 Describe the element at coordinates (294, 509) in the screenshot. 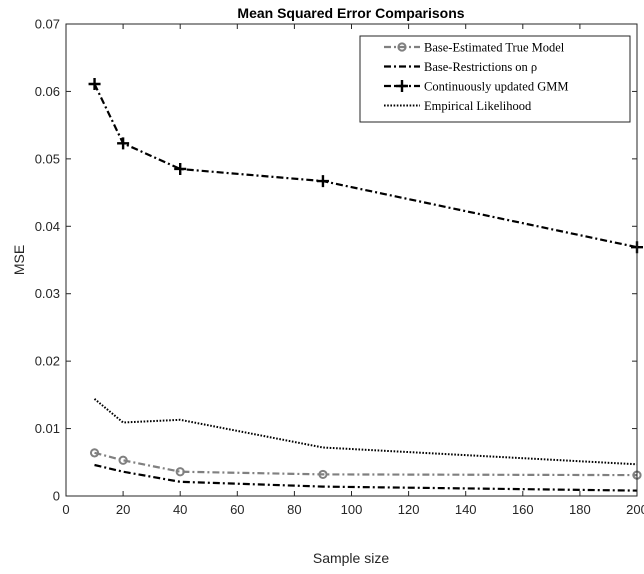

I see `x-tick-label: 80` at that location.